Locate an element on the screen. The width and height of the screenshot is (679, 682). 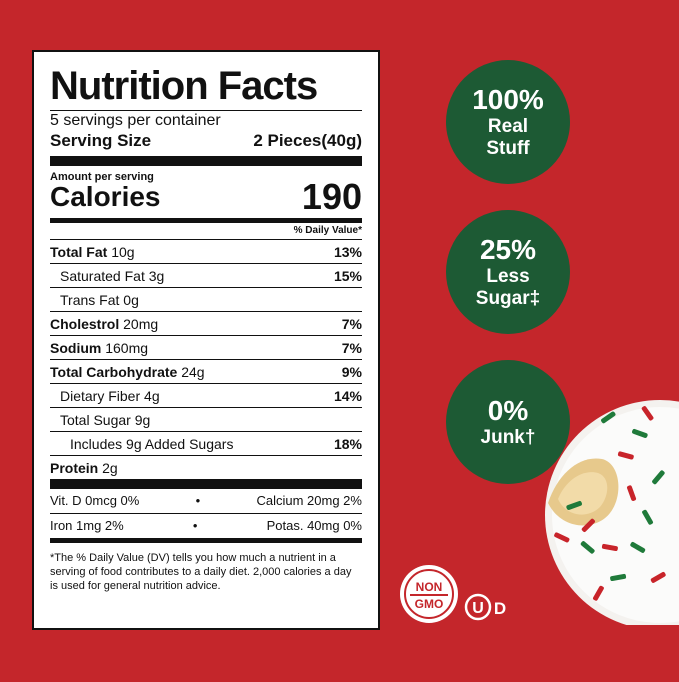
badge-less-sugar: 25% Less Sugar‡ is located at coordinates (508, 272).